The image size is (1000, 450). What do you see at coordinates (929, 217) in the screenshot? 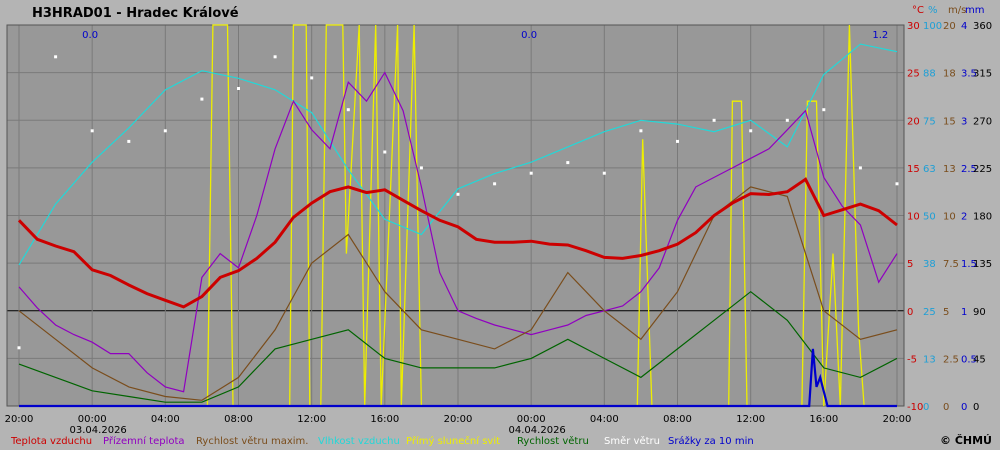
I see `axis-tick-label: 50` at bounding box center [929, 217].